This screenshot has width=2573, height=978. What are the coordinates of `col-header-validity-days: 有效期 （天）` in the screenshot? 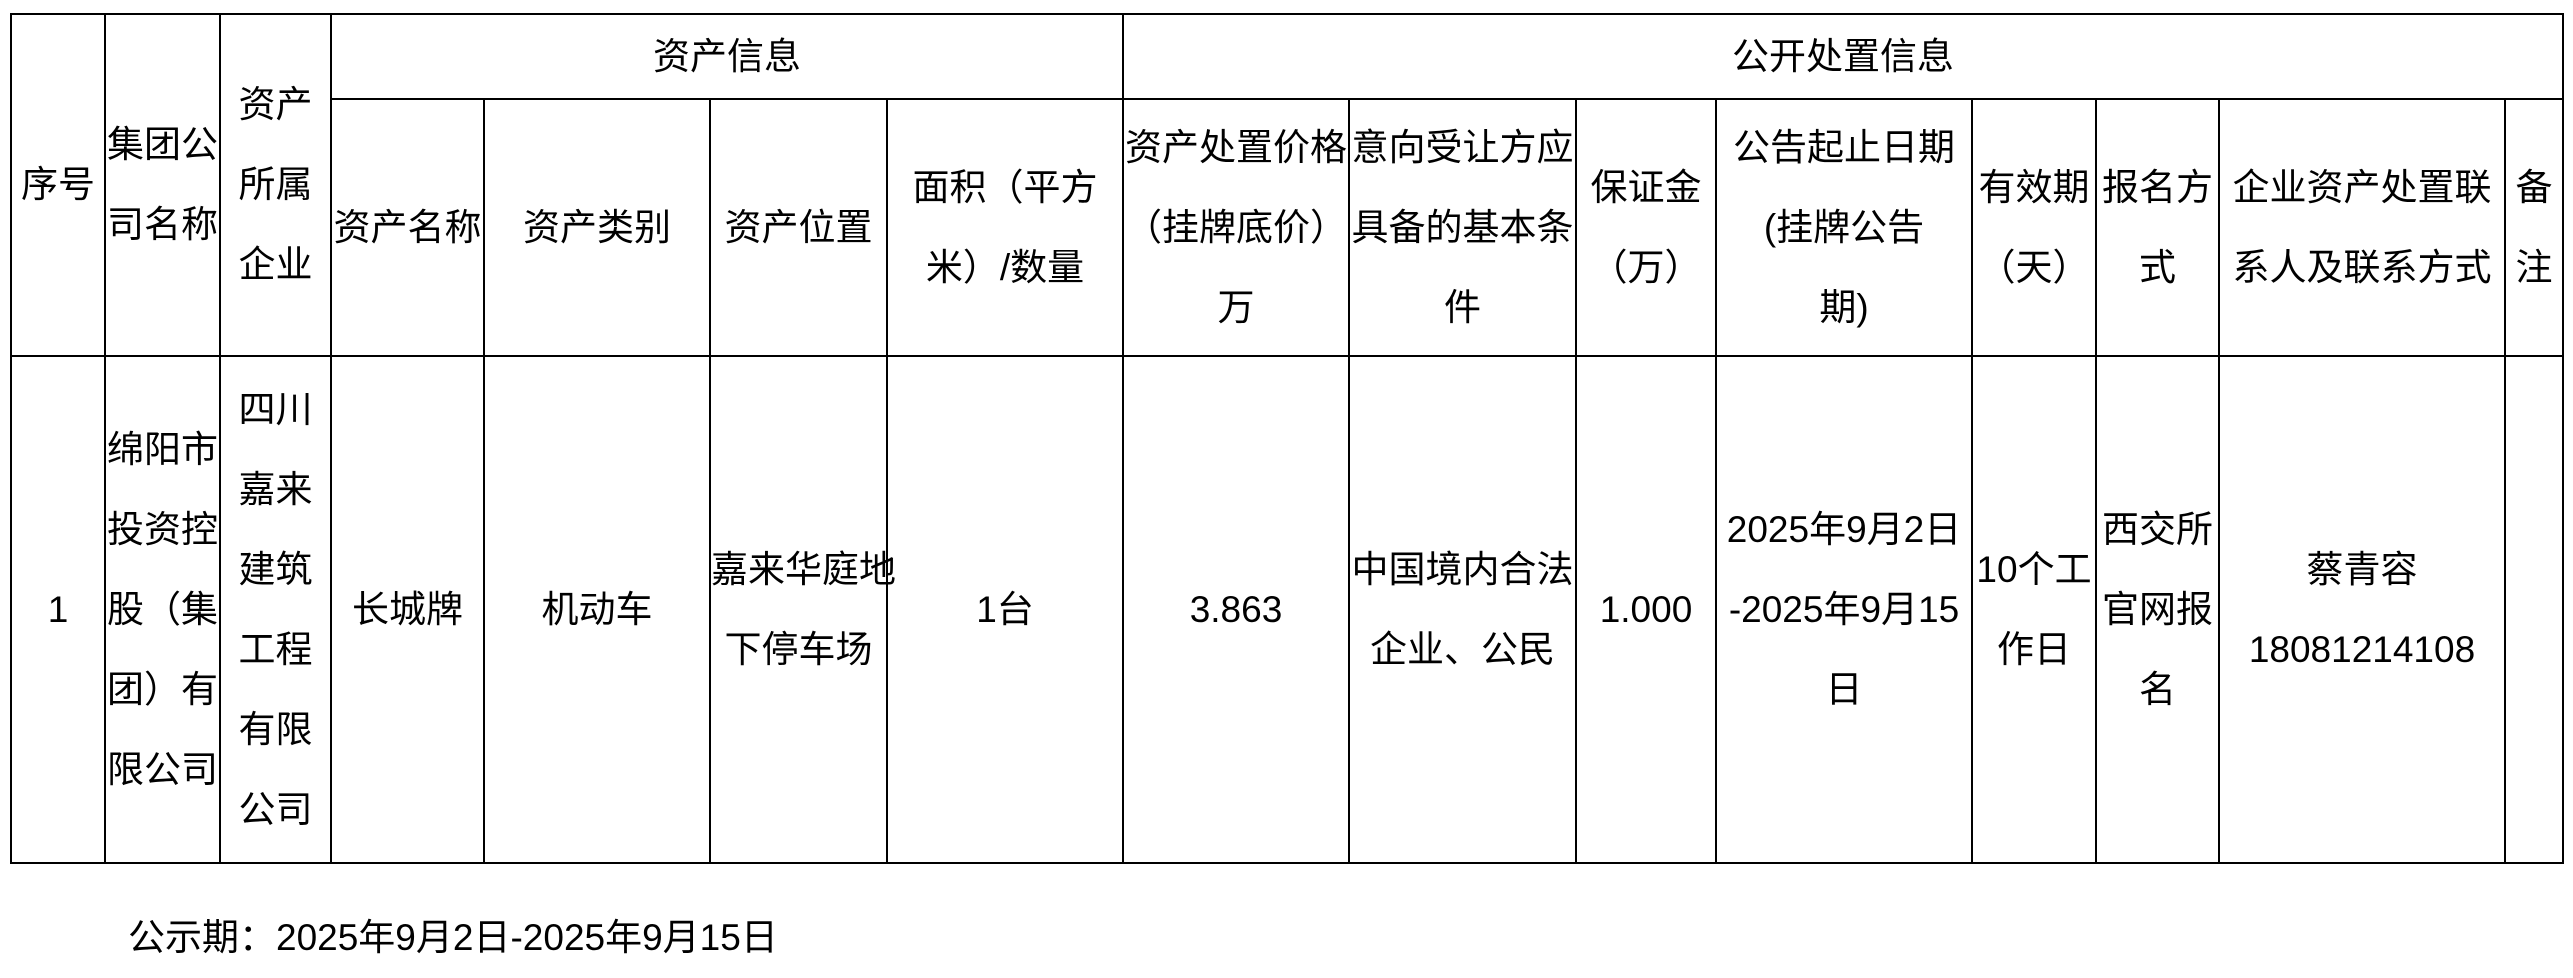 It's located at (2034, 227).